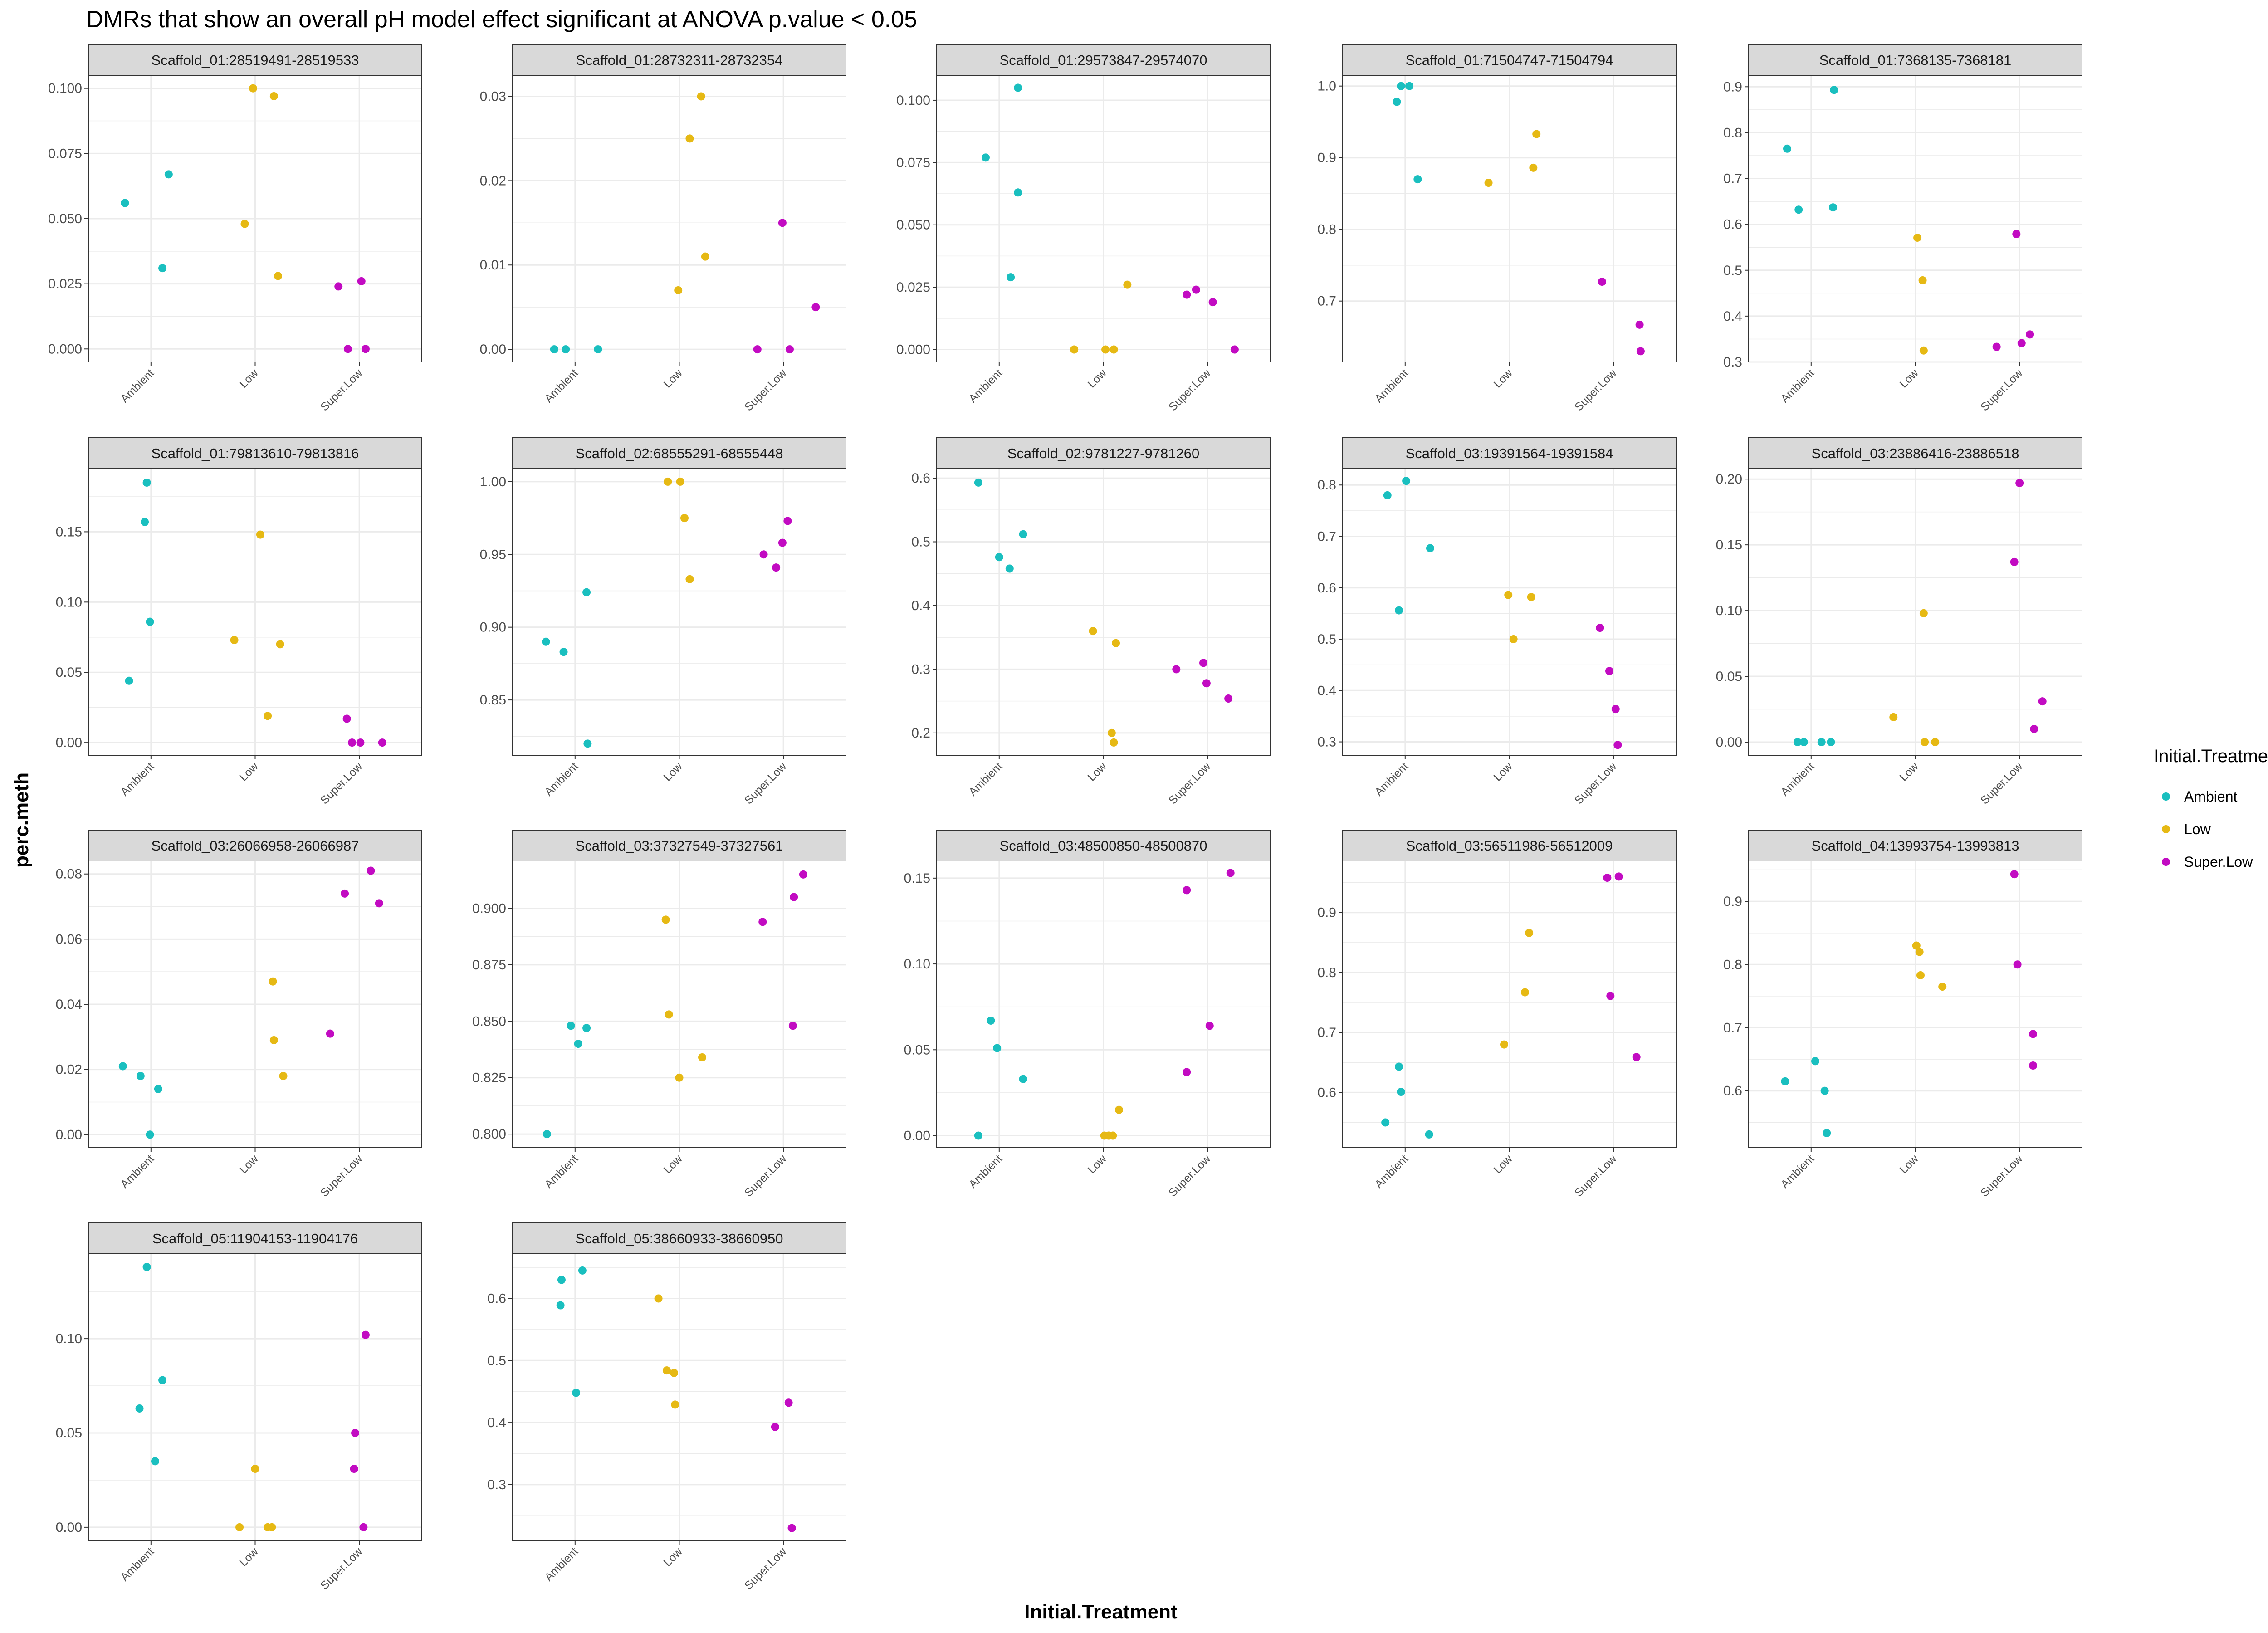 The image size is (2268, 1633). Describe the element at coordinates (913, 349) in the screenshot. I see `y-tick-label: 0.000` at that location.